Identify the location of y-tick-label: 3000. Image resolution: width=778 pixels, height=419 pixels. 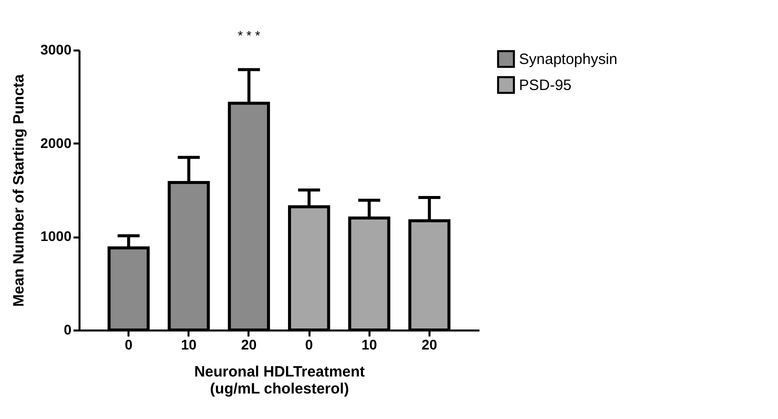
(56, 50).